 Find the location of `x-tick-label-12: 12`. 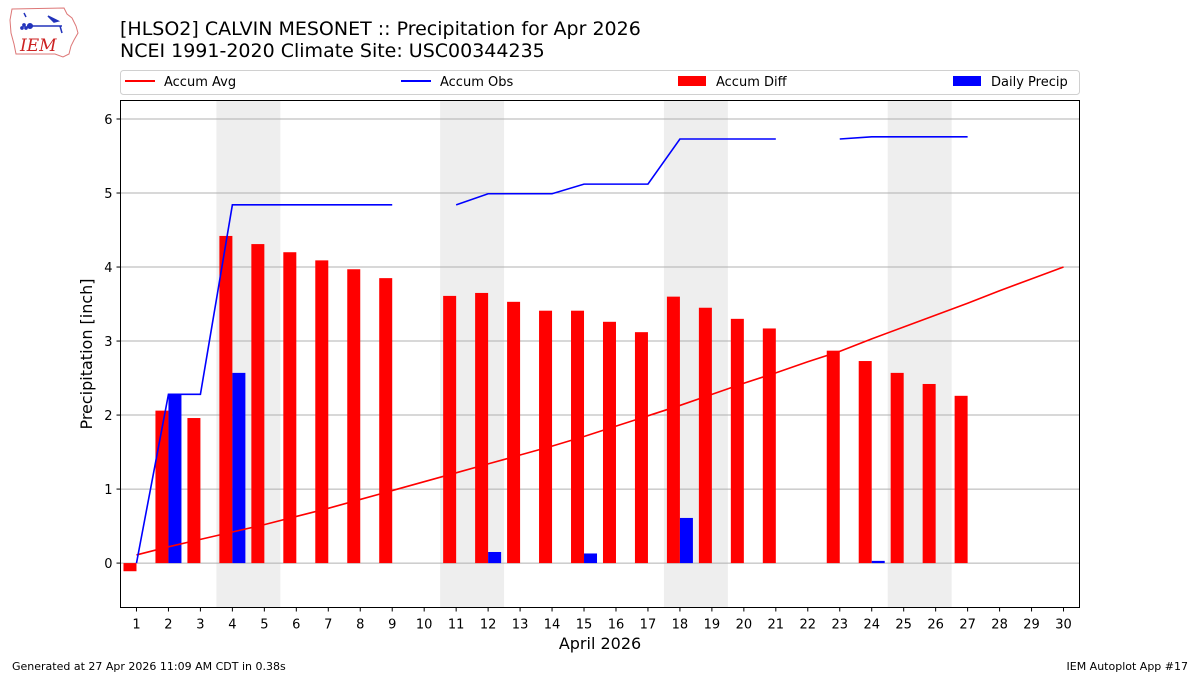

x-tick-label-12: 12 is located at coordinates (488, 625).